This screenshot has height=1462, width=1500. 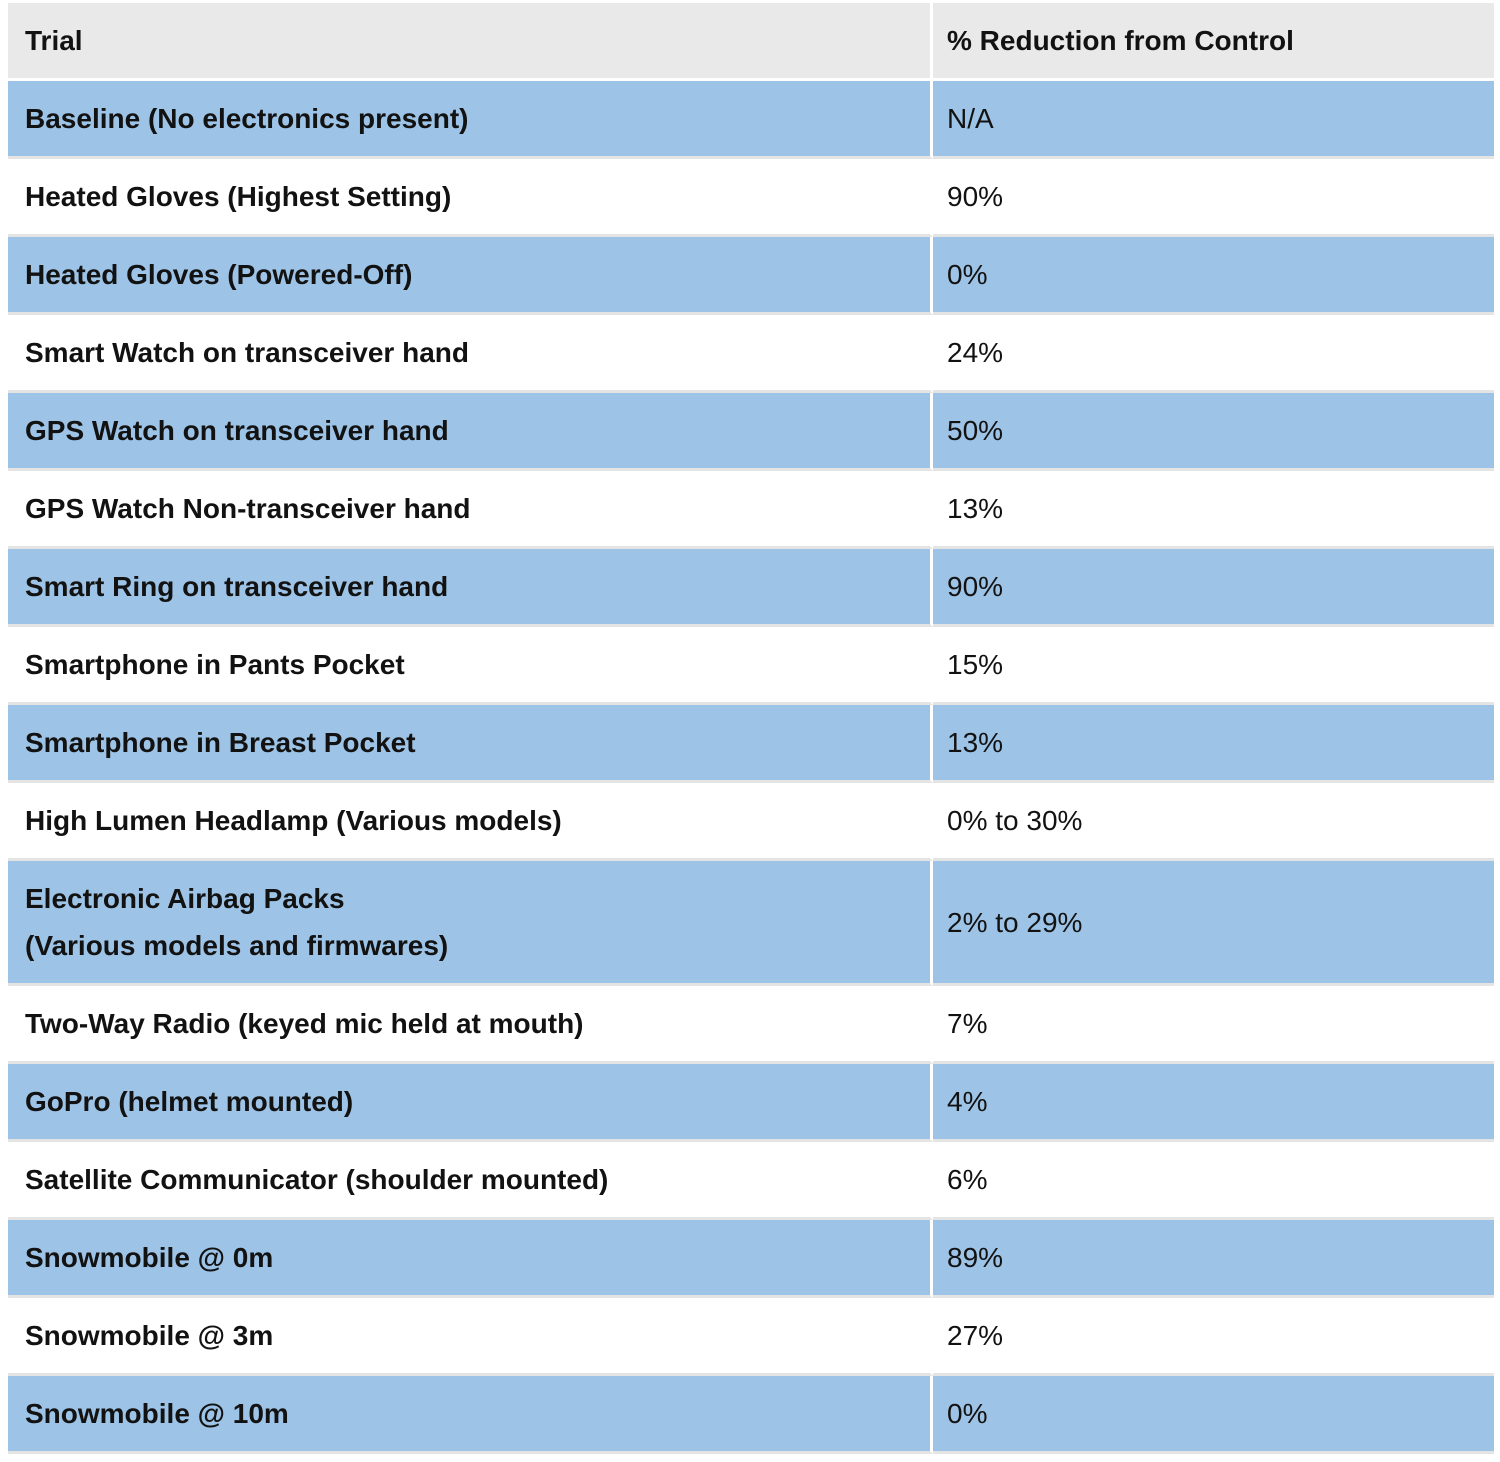 What do you see at coordinates (470, 1103) in the screenshot?
I see `trial-cell: GoPro (helmet mounted)` at bounding box center [470, 1103].